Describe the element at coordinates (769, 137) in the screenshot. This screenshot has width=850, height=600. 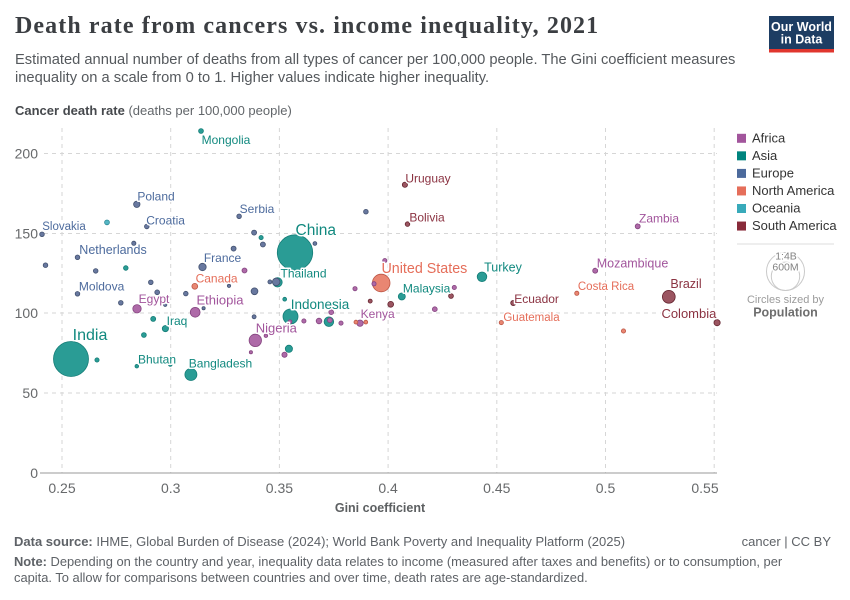
I see `svg-text: Africa` at that location.